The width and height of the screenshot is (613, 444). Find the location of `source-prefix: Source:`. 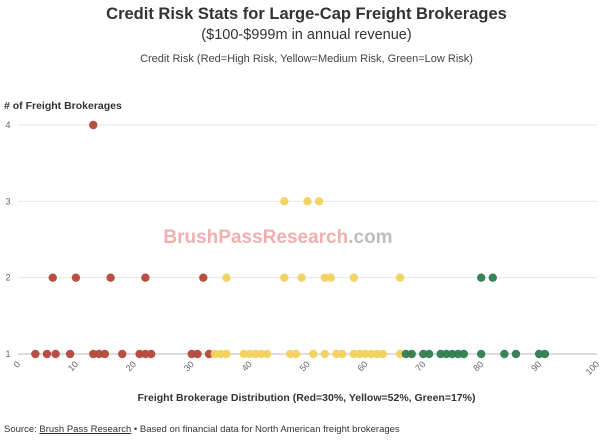

source-prefix: Source: is located at coordinates (22, 429).